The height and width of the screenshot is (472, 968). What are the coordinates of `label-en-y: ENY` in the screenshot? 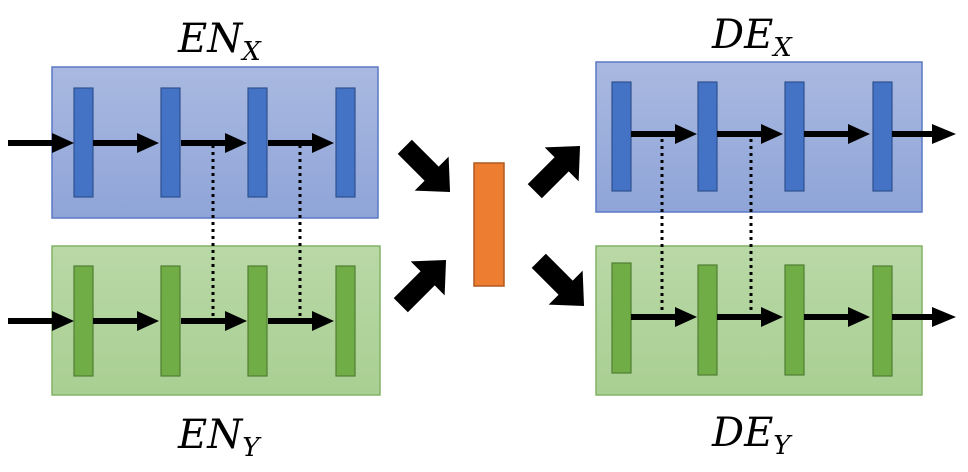 It's located at (219, 437).